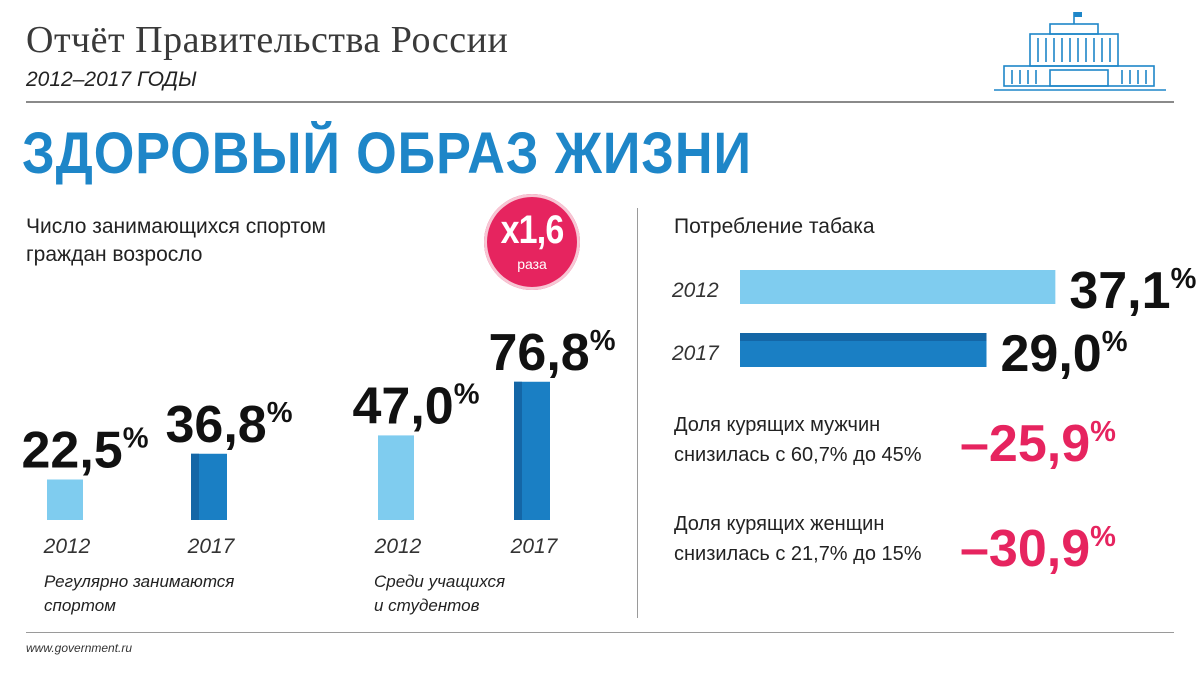 This screenshot has width=1200, height=675. I want to click on badge-value: х1,6, so click(532, 230).